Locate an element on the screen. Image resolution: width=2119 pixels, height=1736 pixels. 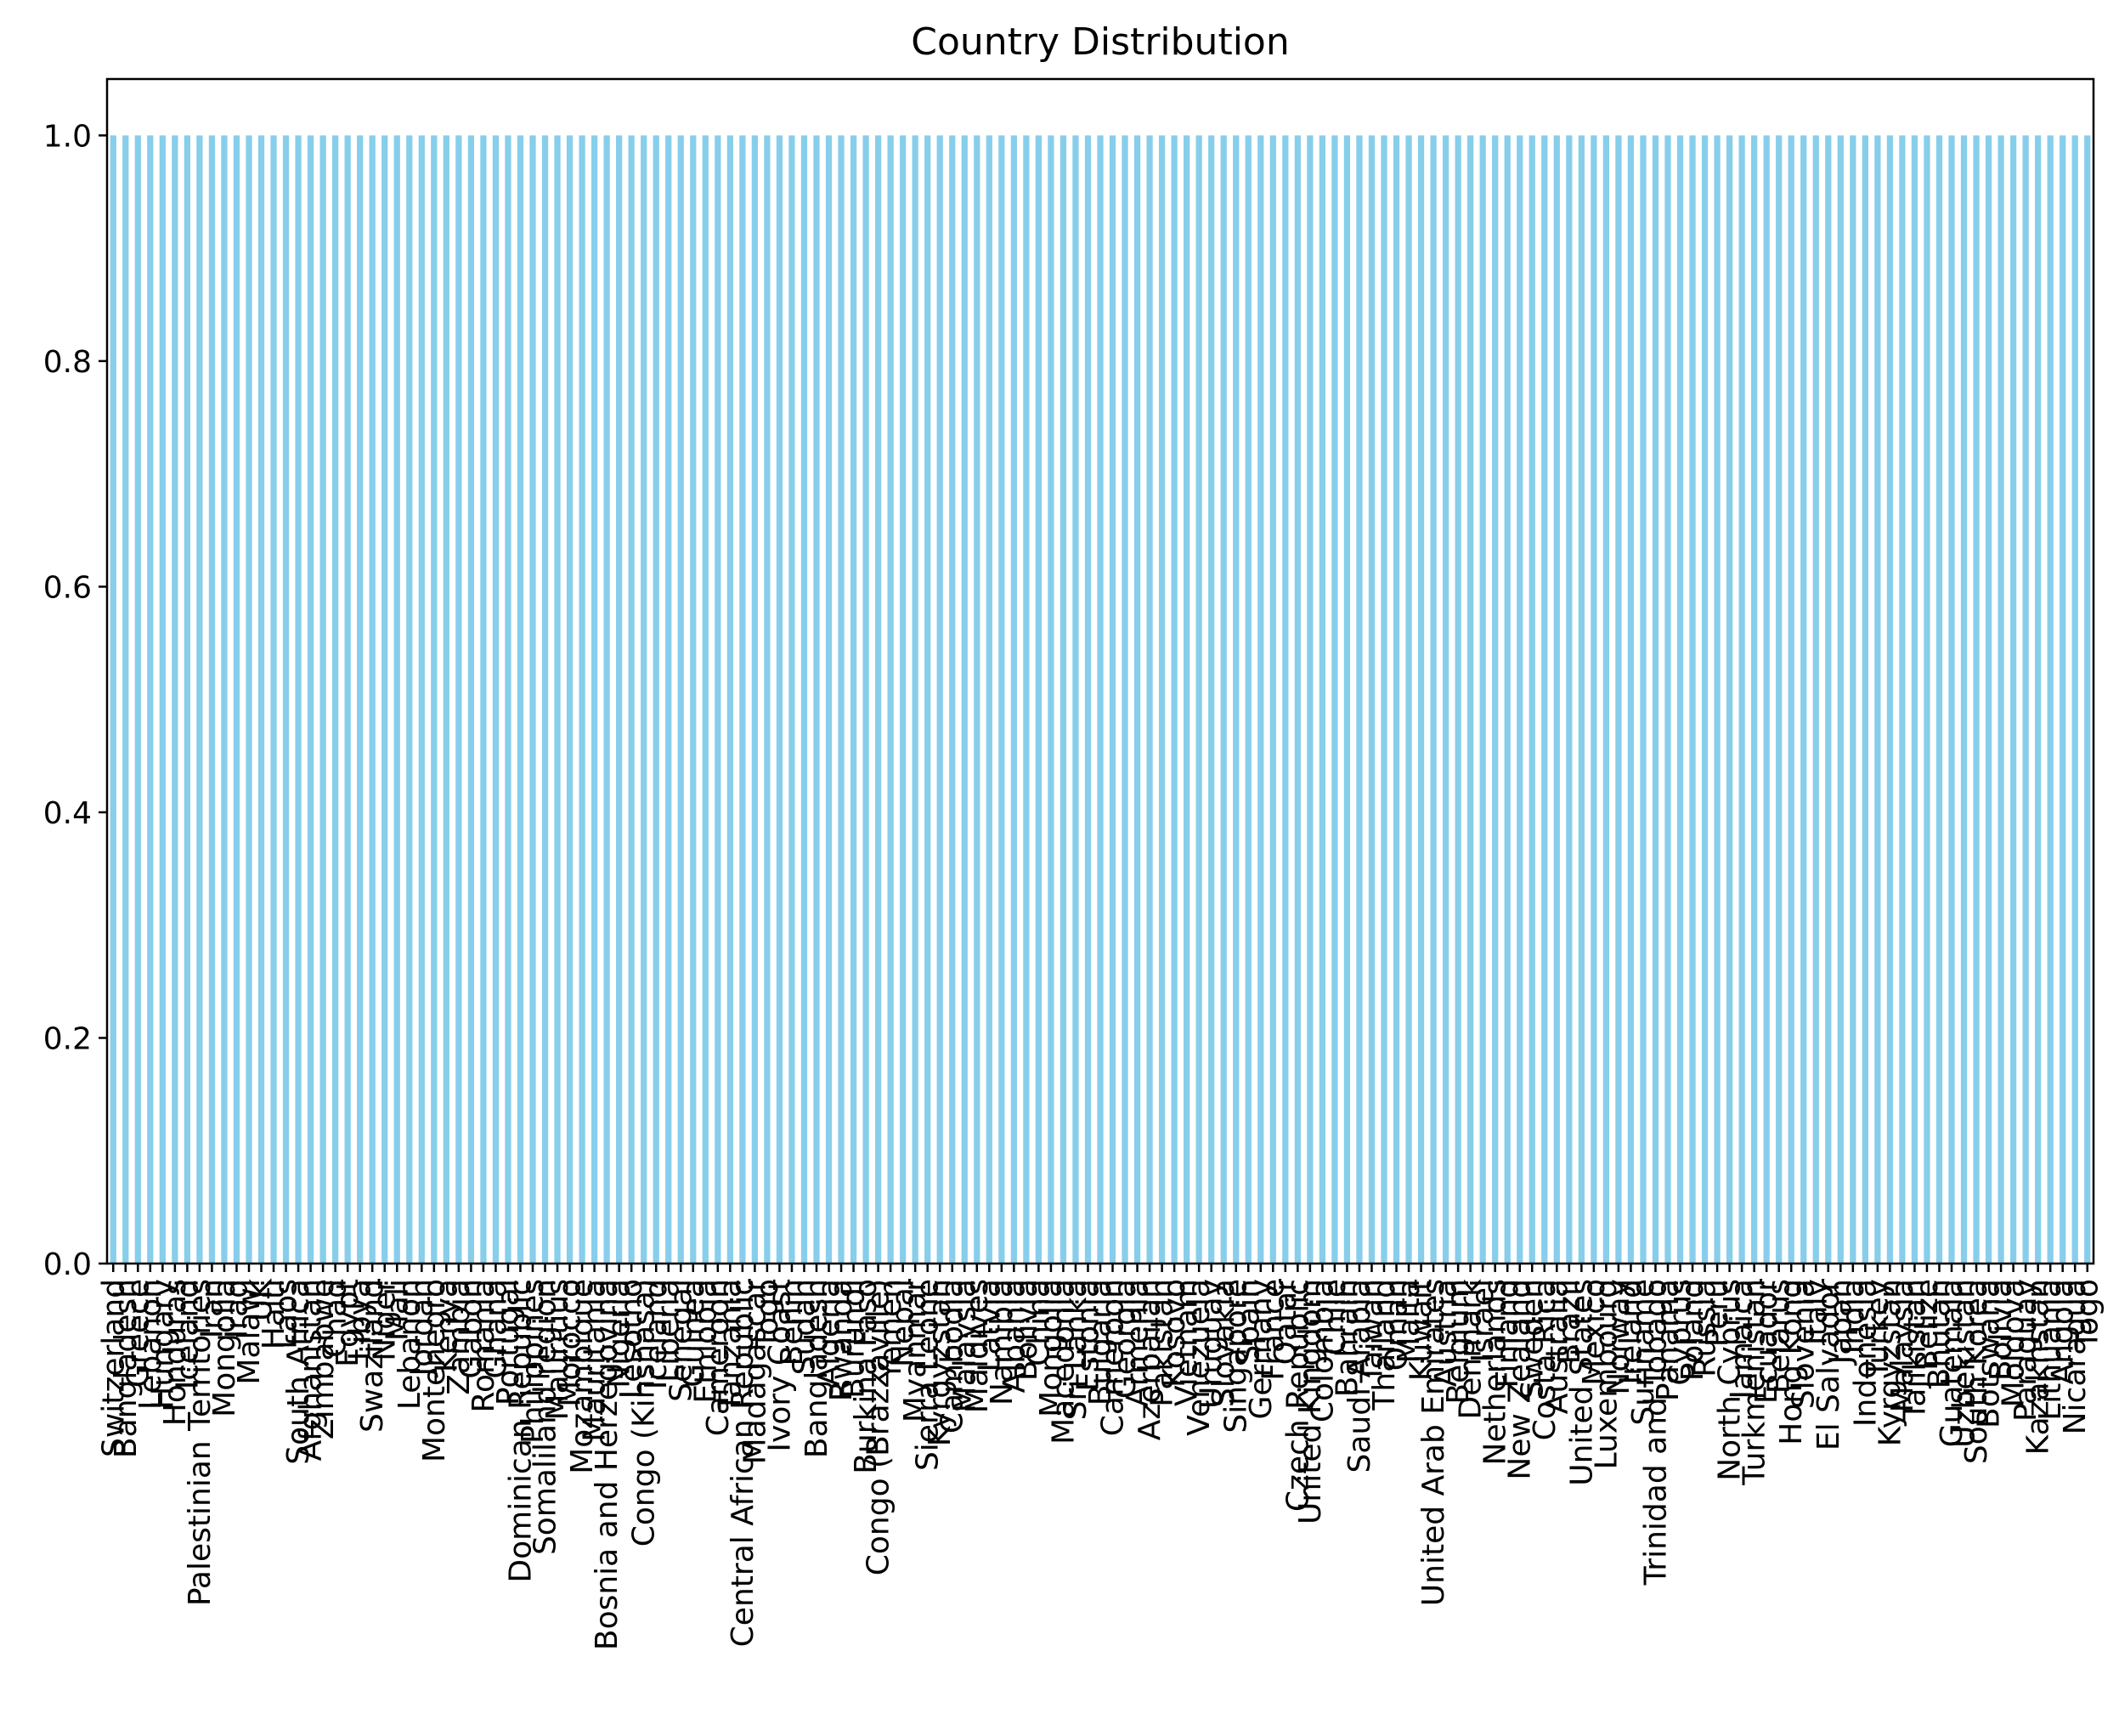
x-tick-label: France is located at coordinates (1274, 1330).